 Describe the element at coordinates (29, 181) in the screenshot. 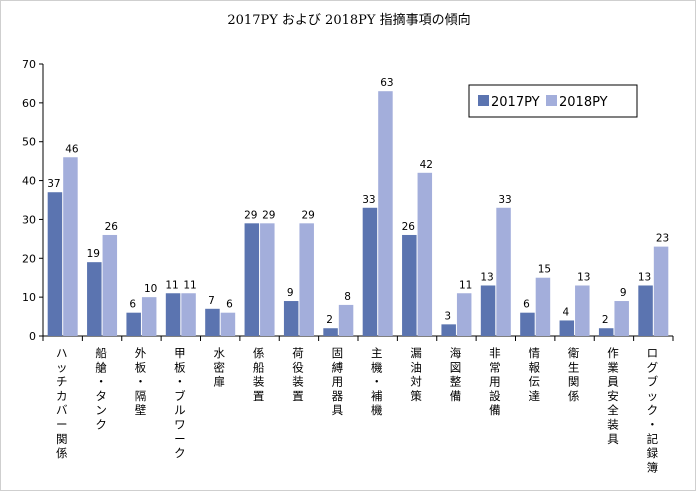

I see `y-tick-label: 40` at that location.